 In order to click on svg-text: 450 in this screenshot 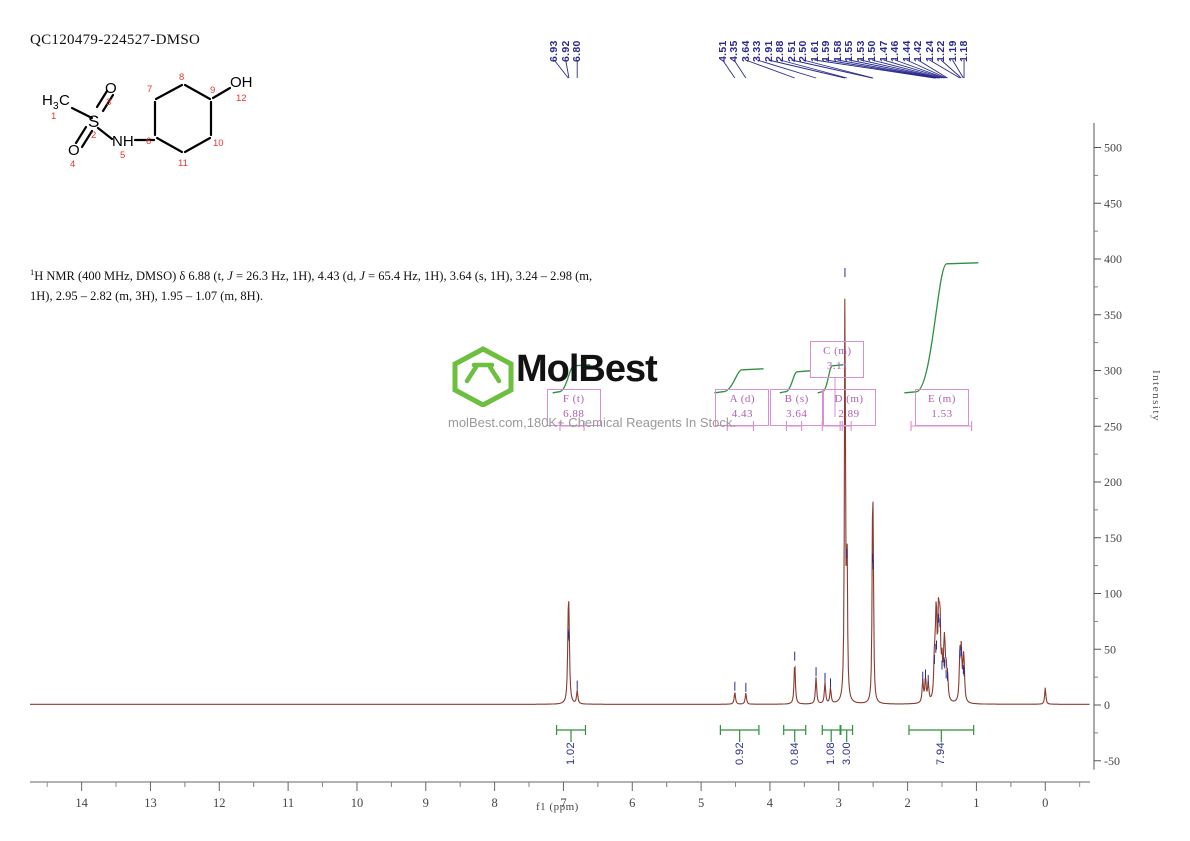, I will do `click(1113, 203)`.